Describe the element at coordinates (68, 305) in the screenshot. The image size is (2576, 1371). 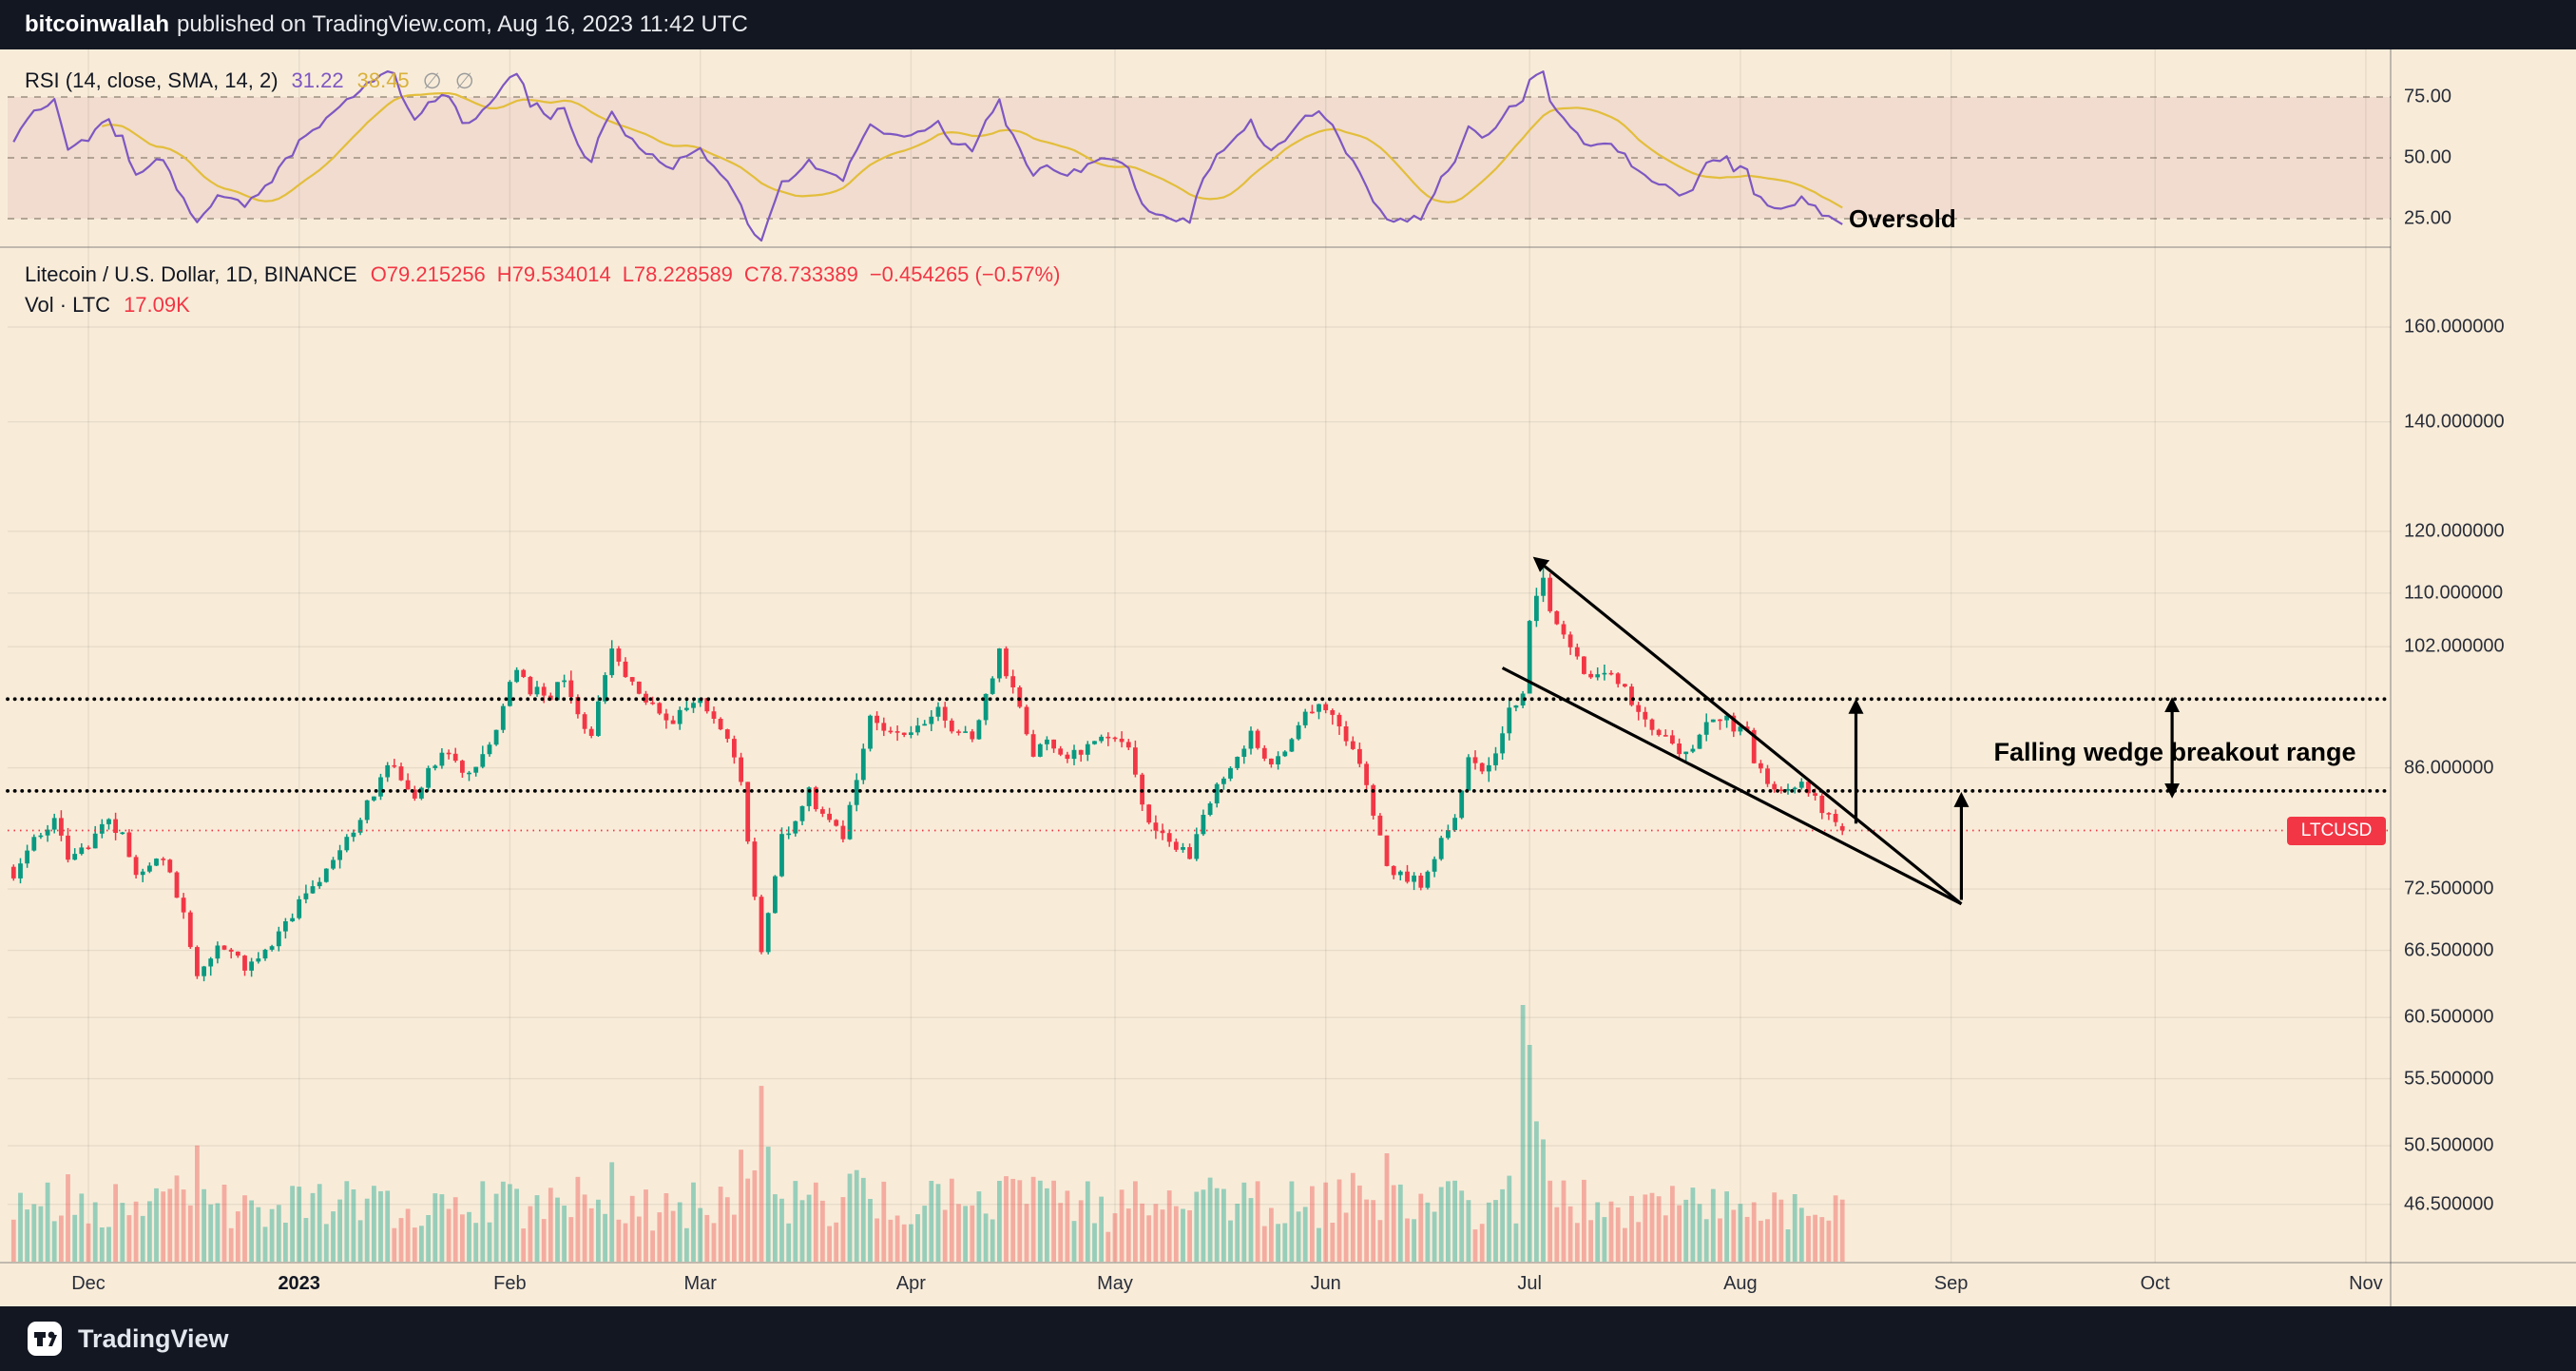
I see `volume-label: Vol · LTC` at that location.